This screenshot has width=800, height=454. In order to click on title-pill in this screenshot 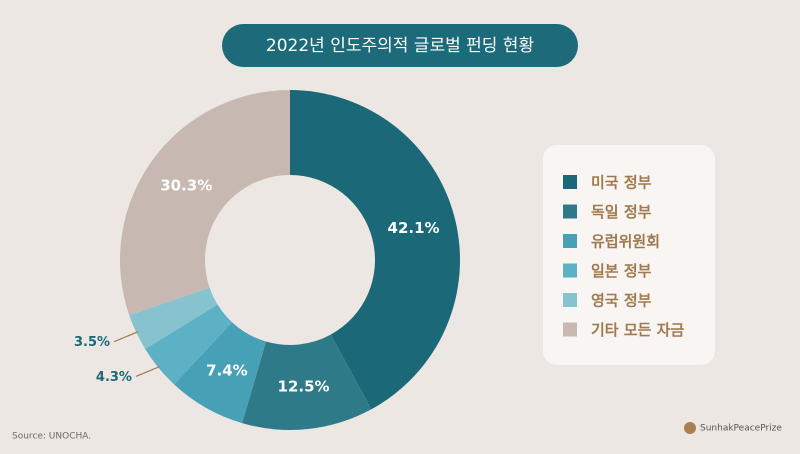, I will do `click(400, 45)`.